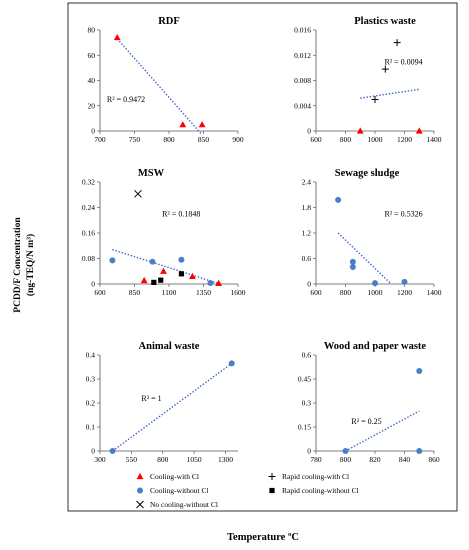 The width and height of the screenshot is (469, 550). Describe the element at coordinates (307, 207) in the screenshot. I see `y-tick-label: 1.8` at that location.